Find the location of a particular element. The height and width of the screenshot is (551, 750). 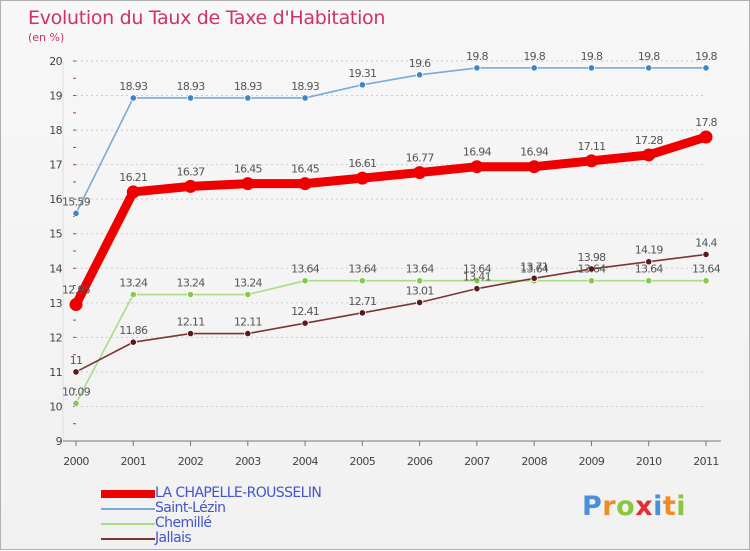

data-label: 11.86 is located at coordinates (133, 330).